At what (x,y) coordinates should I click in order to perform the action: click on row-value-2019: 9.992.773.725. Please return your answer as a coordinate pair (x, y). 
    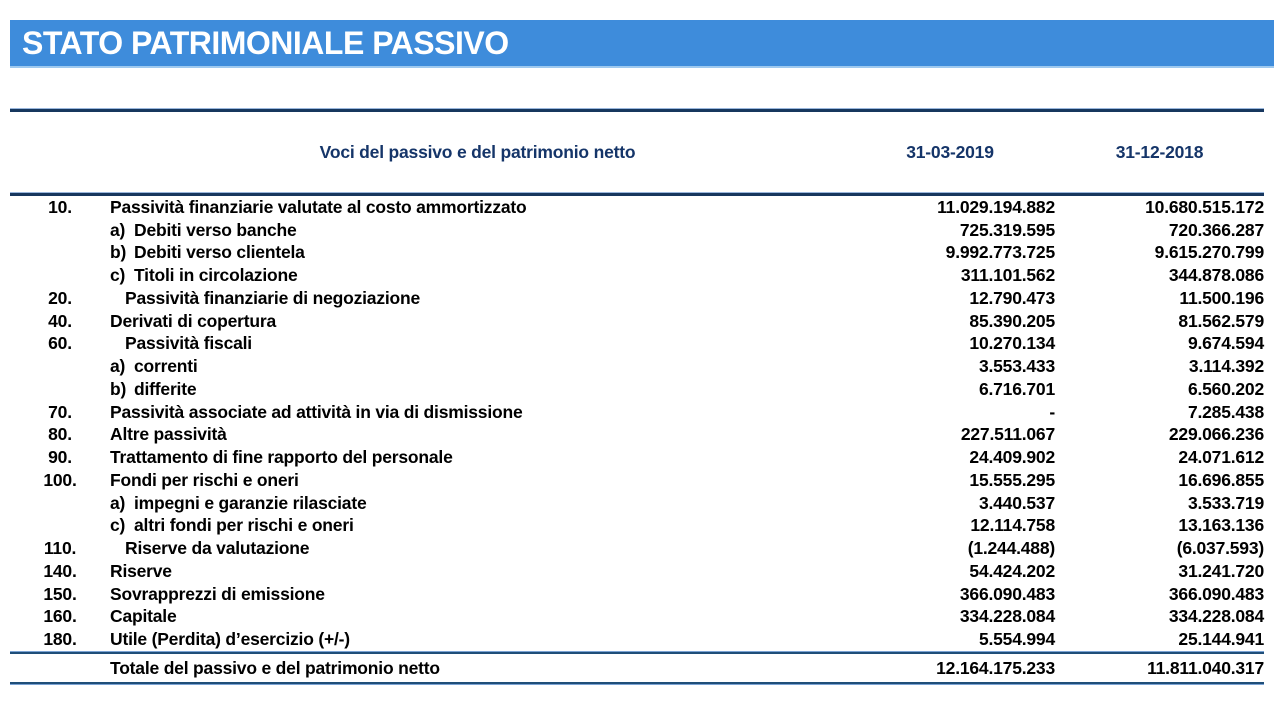
    Looking at the image, I should click on (1000, 252).